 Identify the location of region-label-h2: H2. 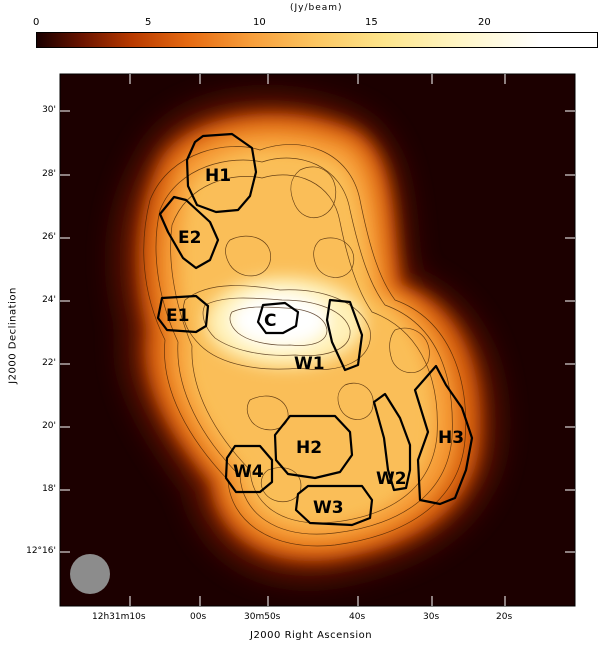
(309, 448).